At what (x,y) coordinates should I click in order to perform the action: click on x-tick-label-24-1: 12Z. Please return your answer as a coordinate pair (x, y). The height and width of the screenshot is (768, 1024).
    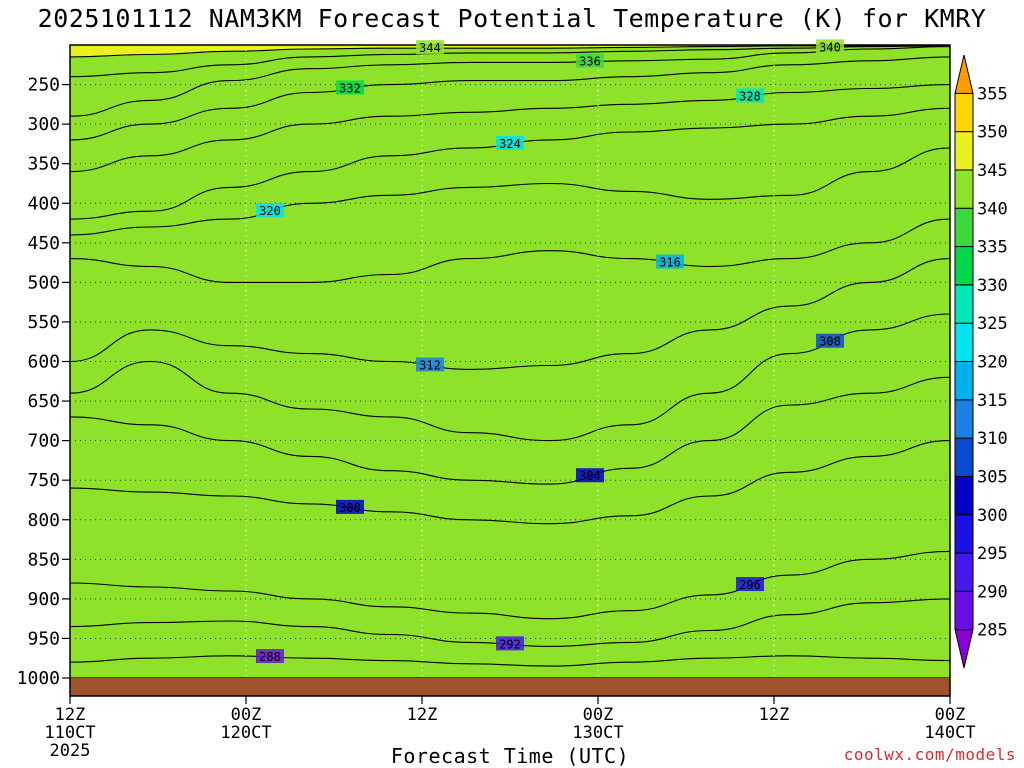
    Looking at the image, I should click on (422, 715).